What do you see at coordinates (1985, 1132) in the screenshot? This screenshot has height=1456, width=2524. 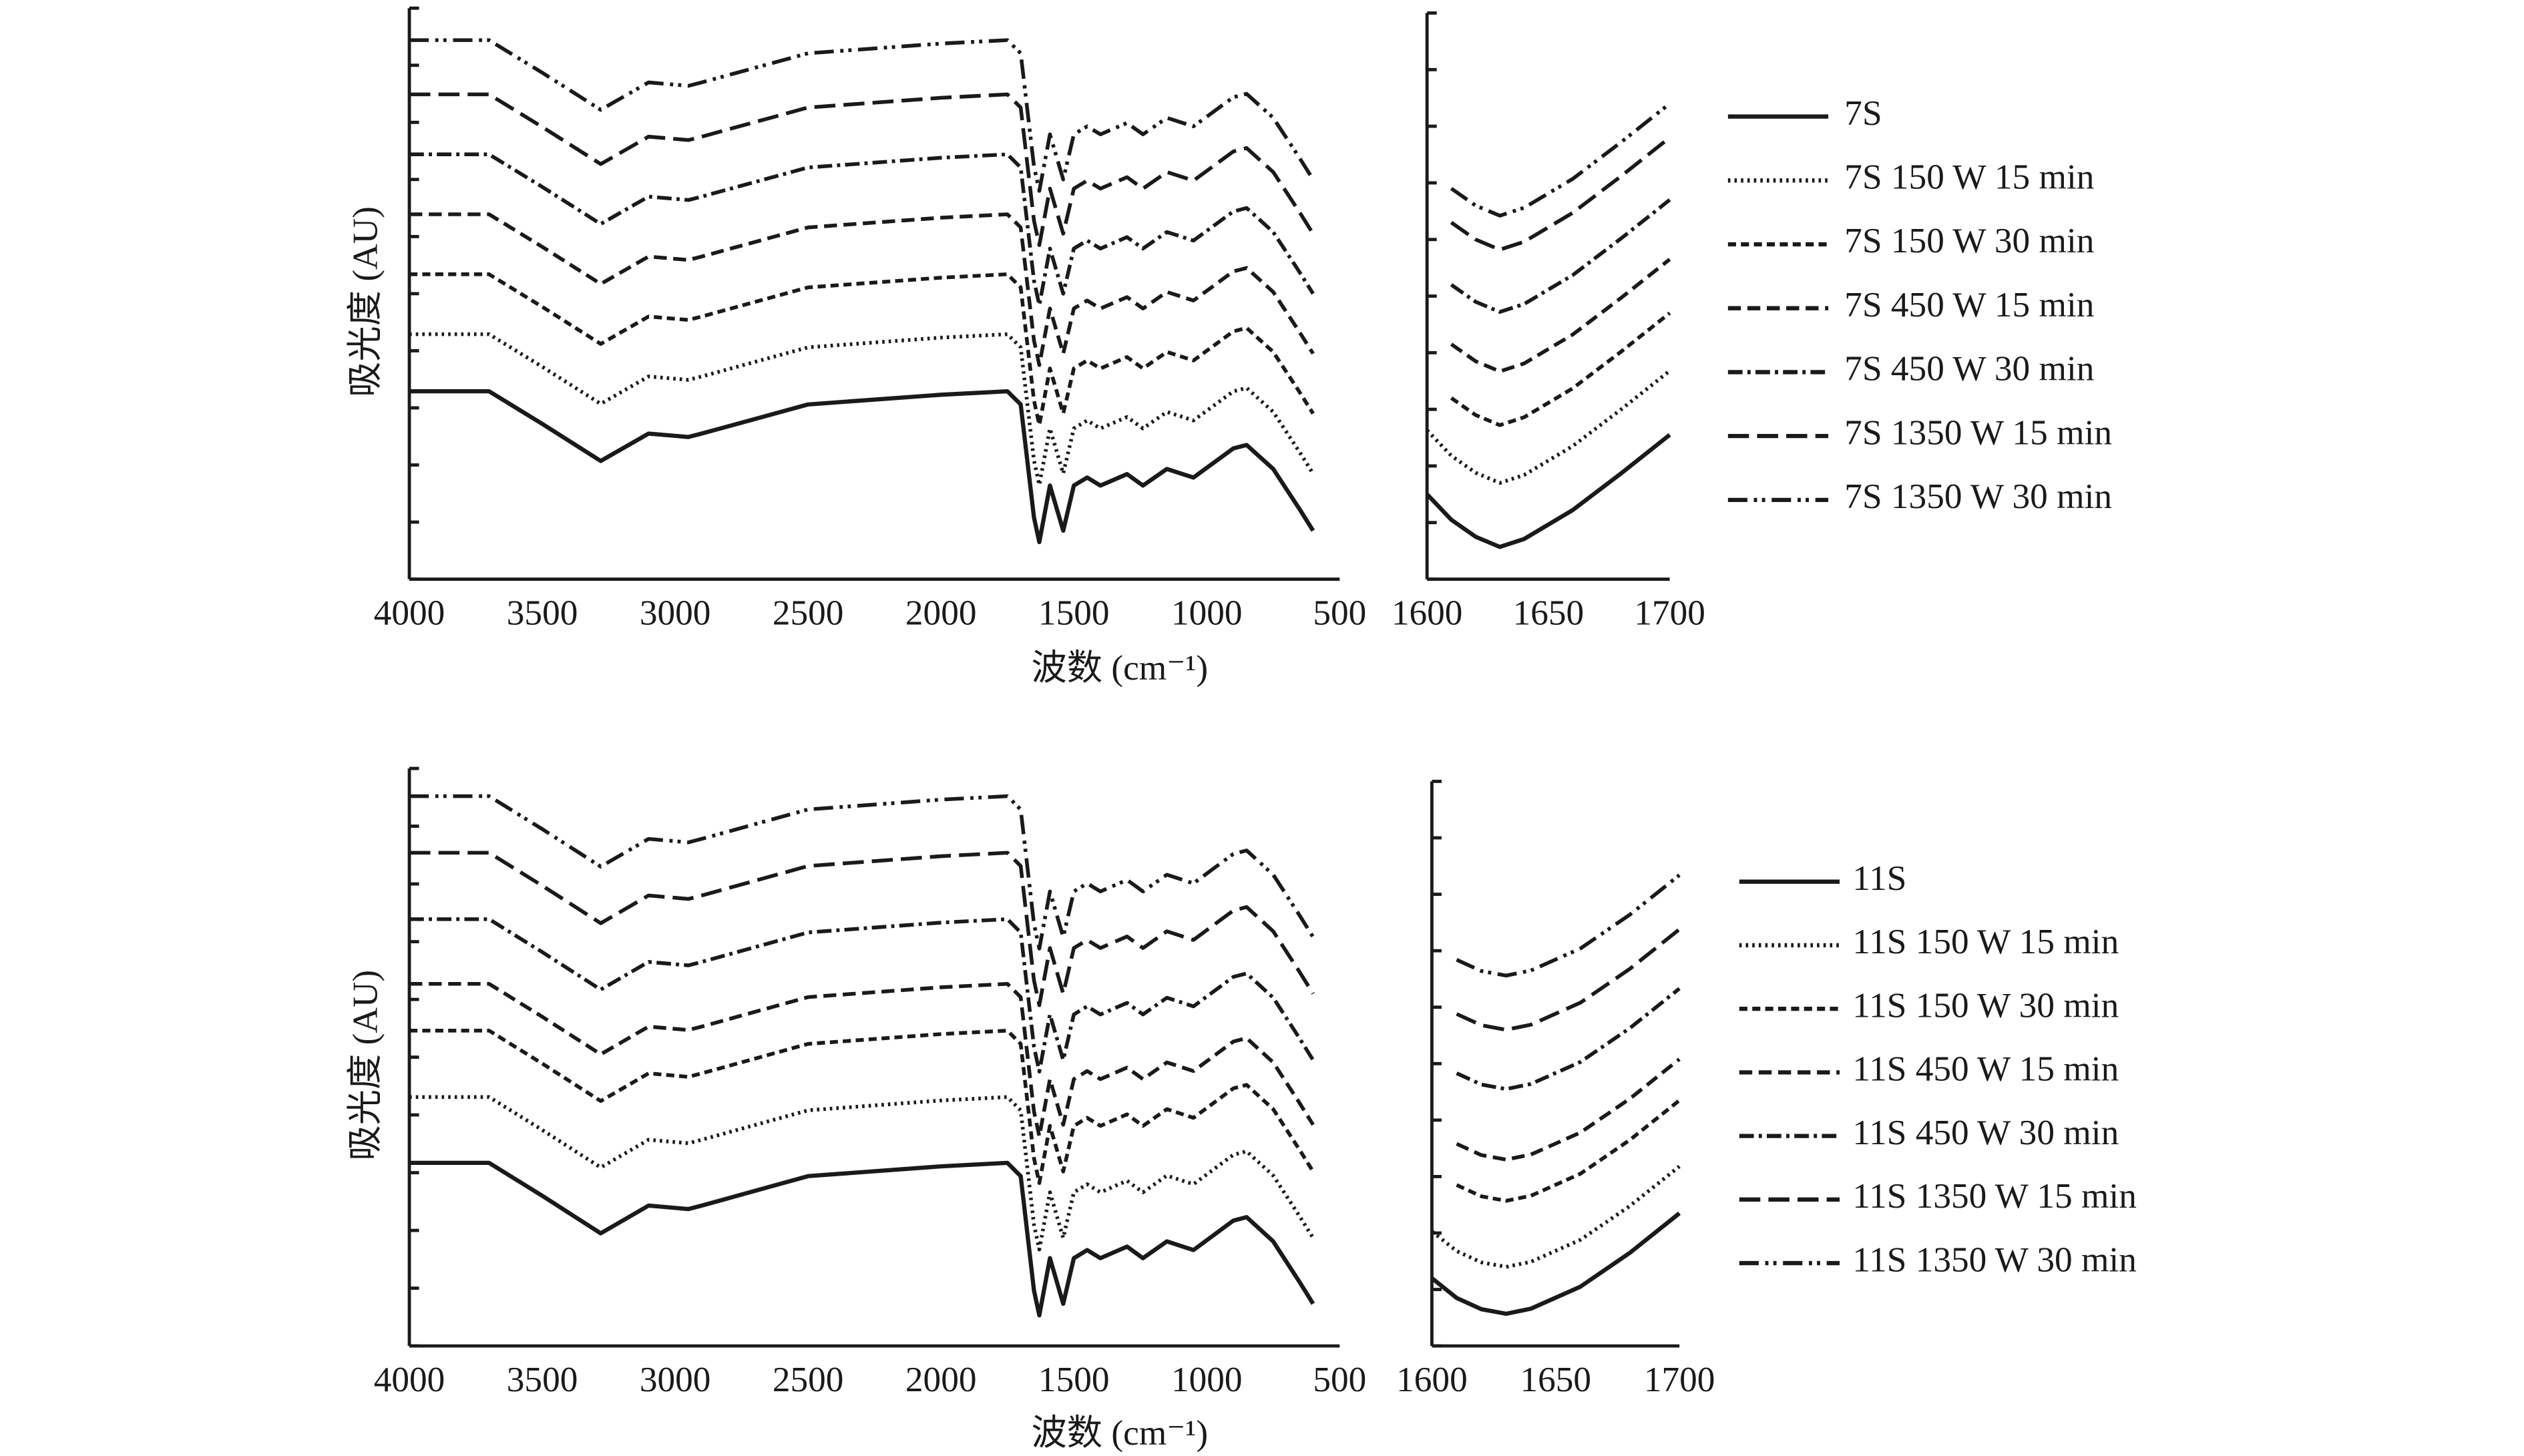 I see `legend-label: 11S 450 W 30 min` at bounding box center [1985, 1132].